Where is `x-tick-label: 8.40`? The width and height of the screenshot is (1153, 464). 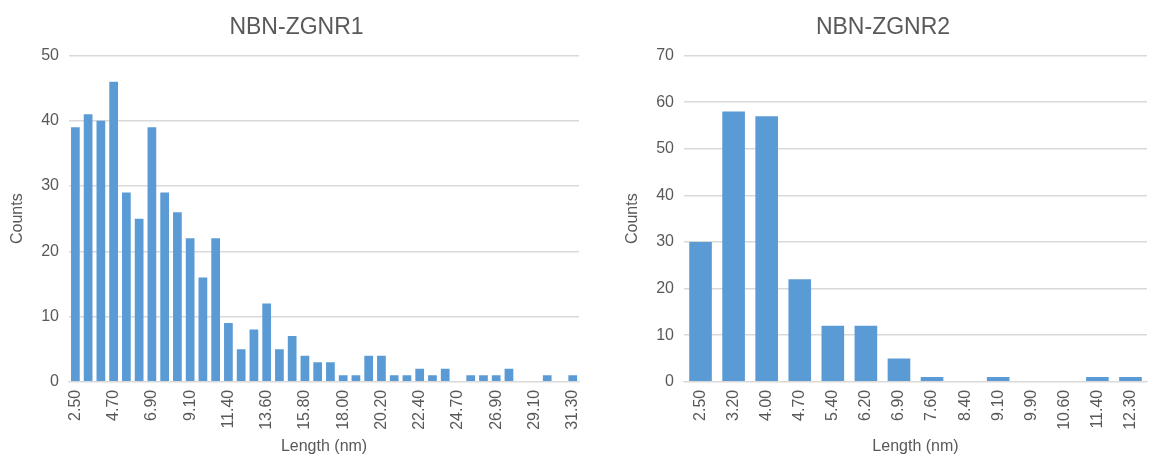 x-tick-label: 8.40 is located at coordinates (964, 405).